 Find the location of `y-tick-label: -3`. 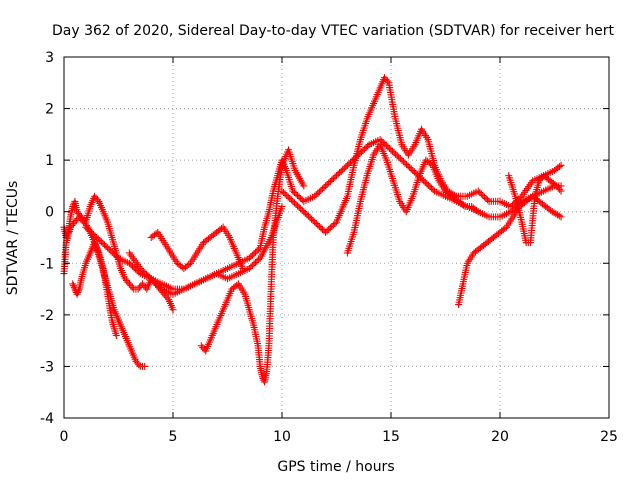

y-tick-label: -3 is located at coordinates (47, 367).